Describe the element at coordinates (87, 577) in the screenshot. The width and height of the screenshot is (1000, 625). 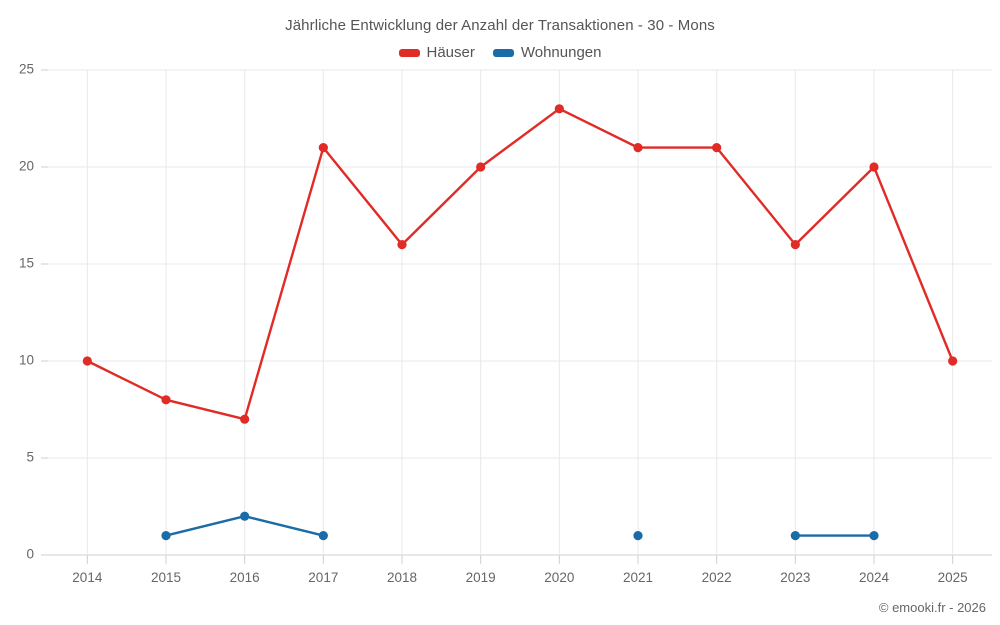
I see `x-tick-label: 2014` at that location.